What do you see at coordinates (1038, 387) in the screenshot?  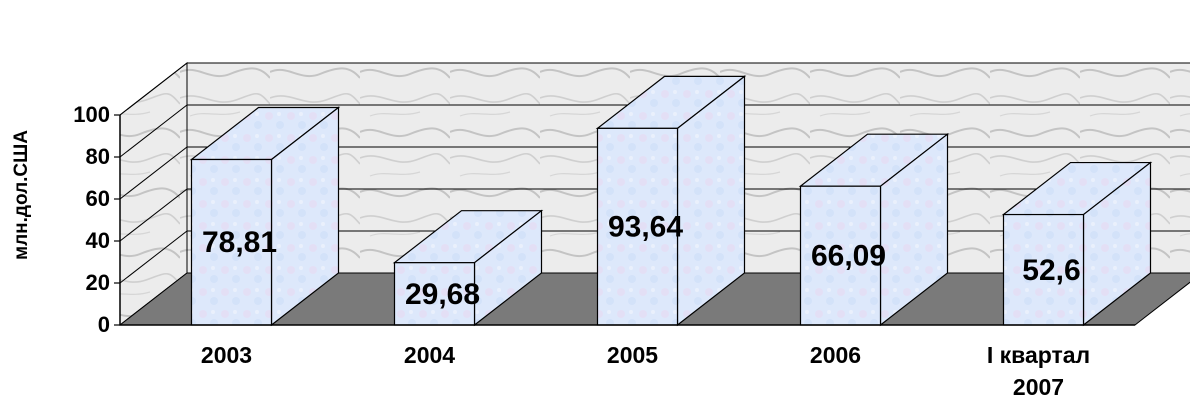 I see `x-tick-label: 2007` at bounding box center [1038, 387].